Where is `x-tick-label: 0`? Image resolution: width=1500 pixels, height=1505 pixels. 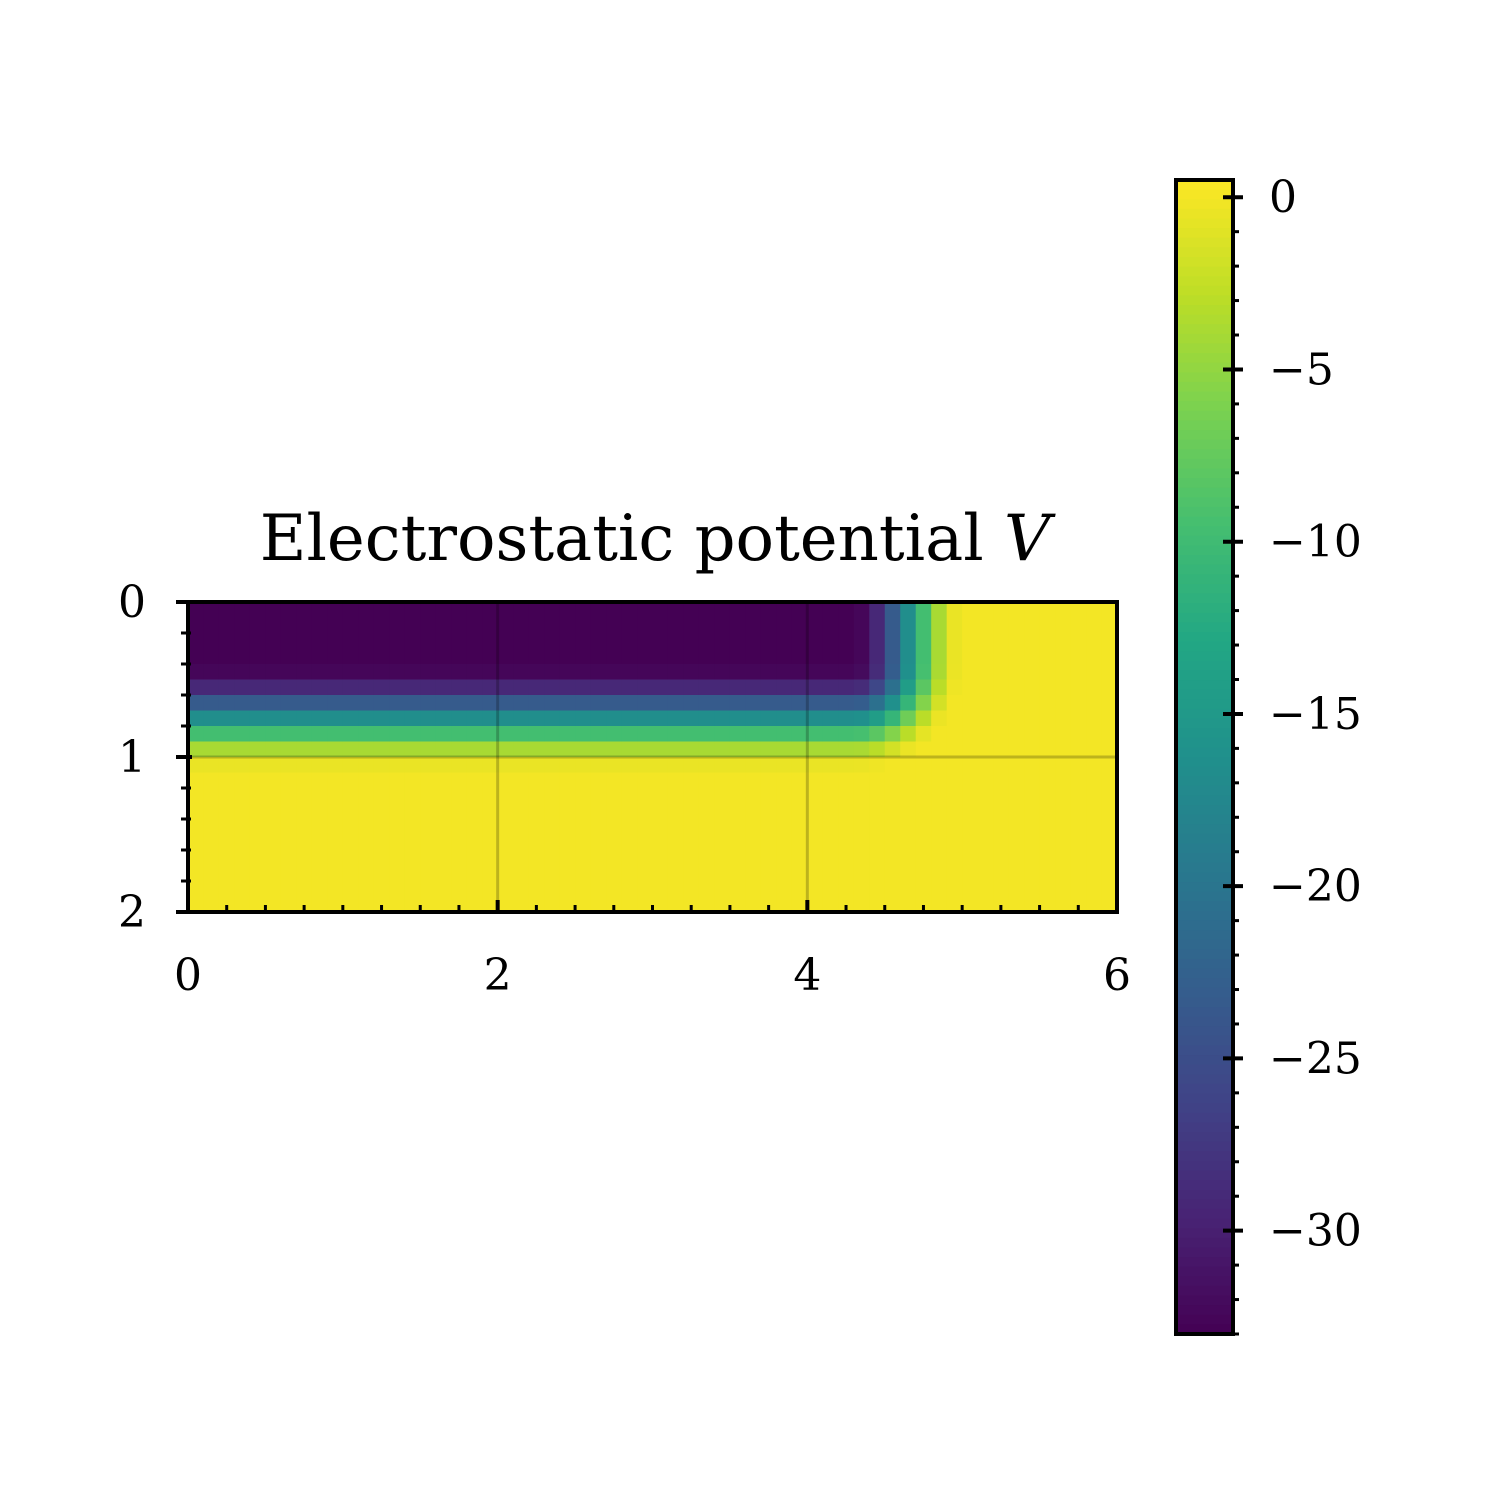
x-tick-label: 0 is located at coordinates (188, 975).